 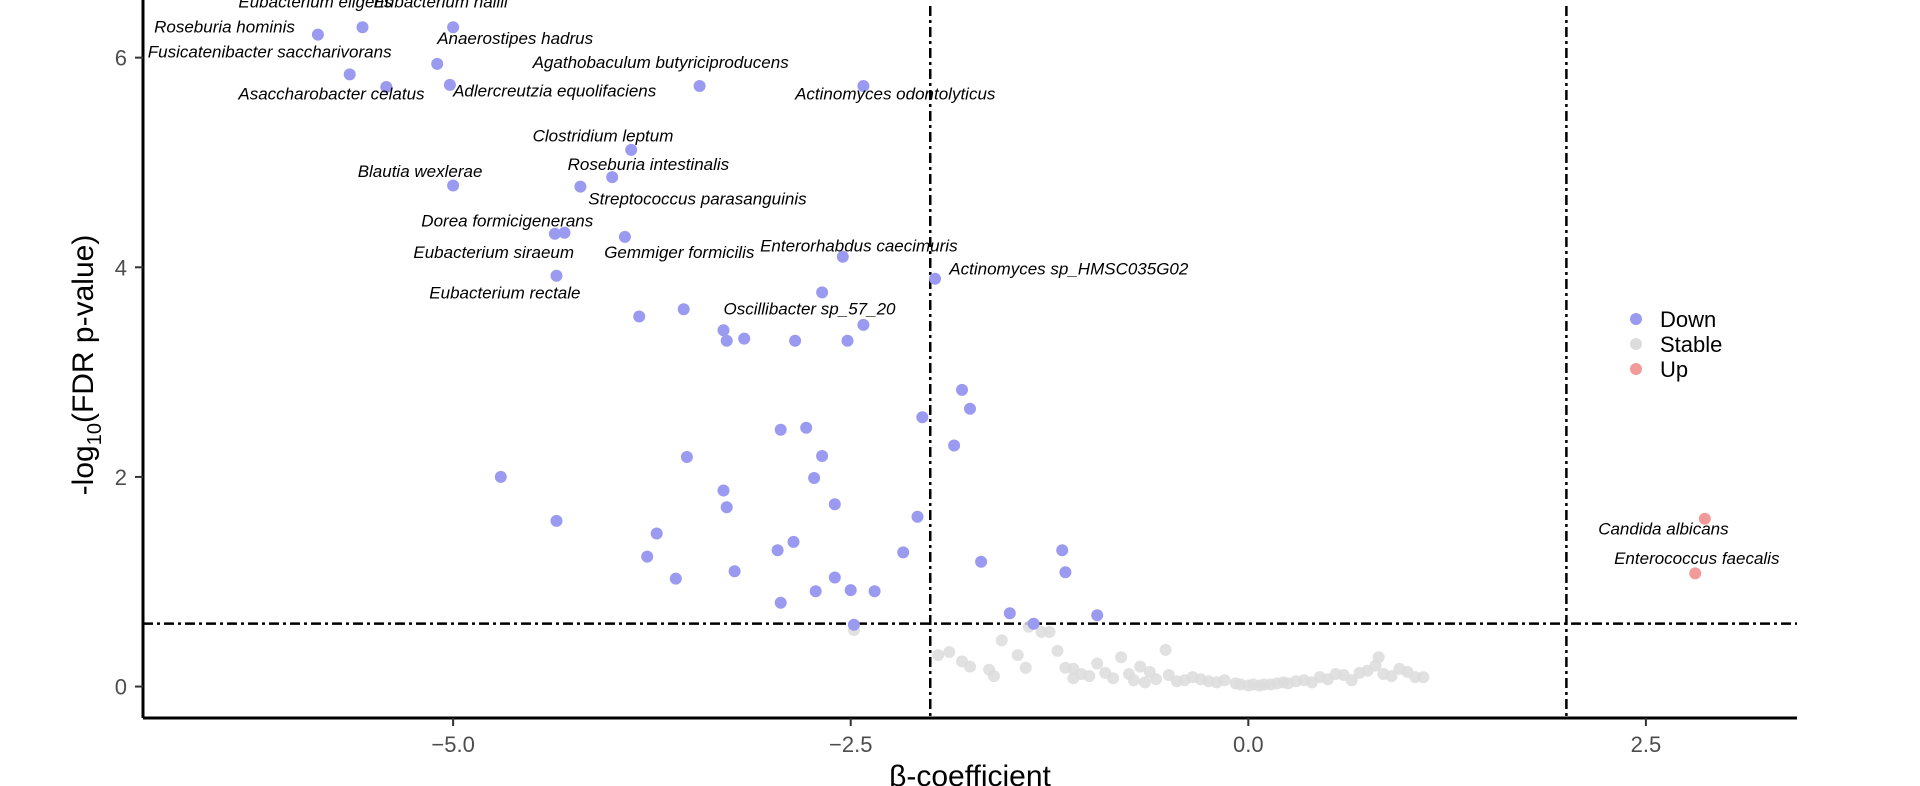 What do you see at coordinates (514, 38) in the screenshot?
I see `point-label: Anaerostipes hadrus` at bounding box center [514, 38].